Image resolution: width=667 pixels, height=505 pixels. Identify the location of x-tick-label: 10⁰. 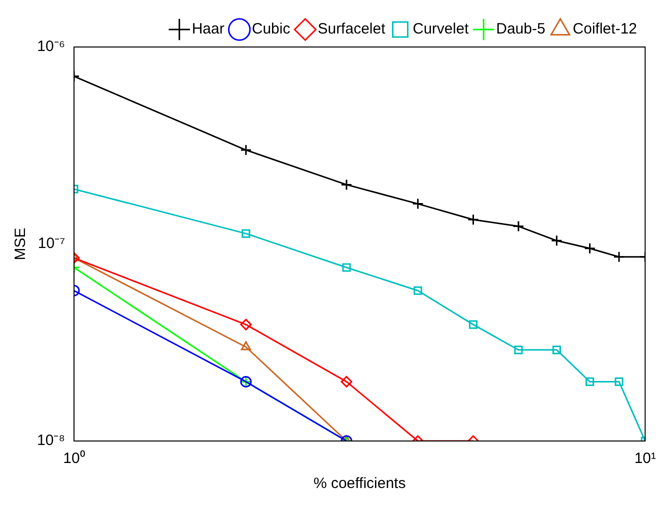
(74, 459).